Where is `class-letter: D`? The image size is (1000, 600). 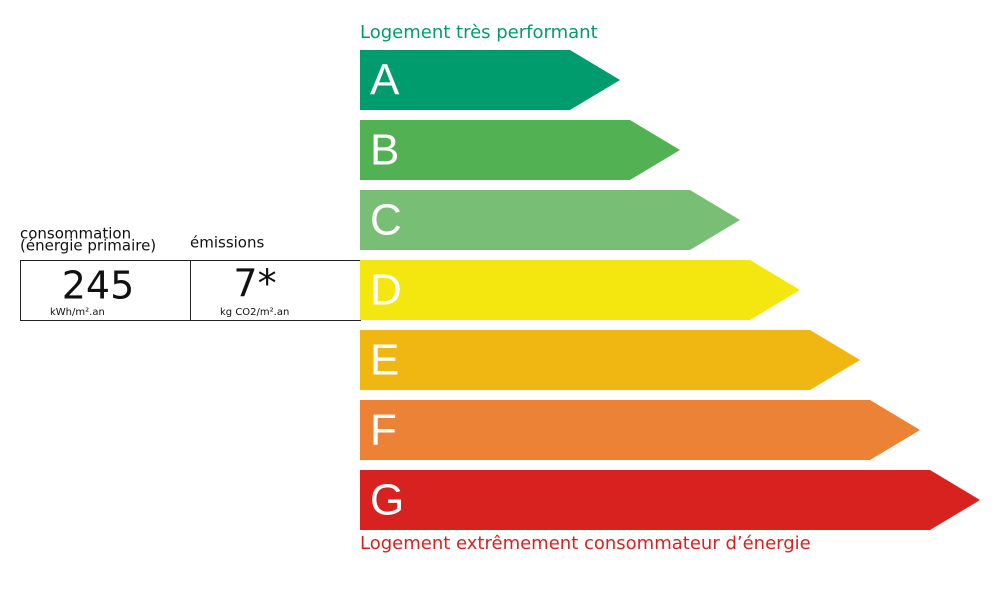 class-letter: D is located at coordinates (386, 290).